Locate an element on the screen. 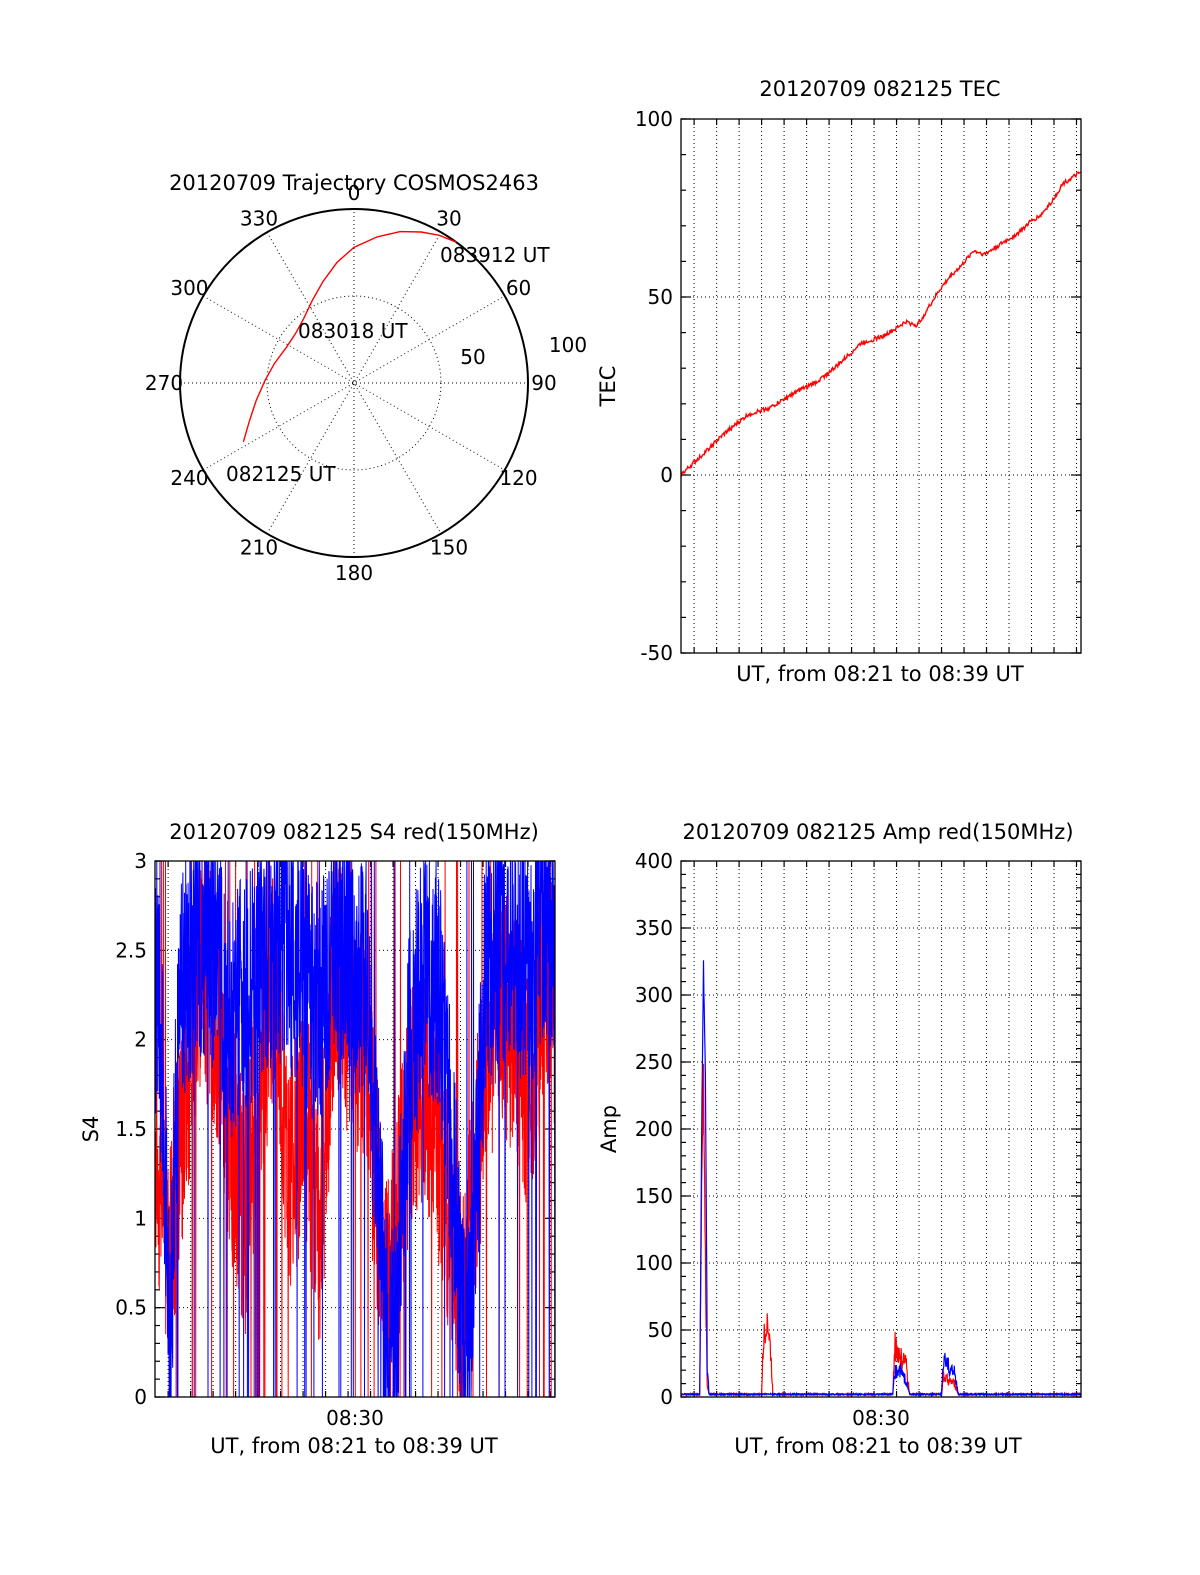  s4-x-tick-0830: 08:30 is located at coordinates (355, 1418).